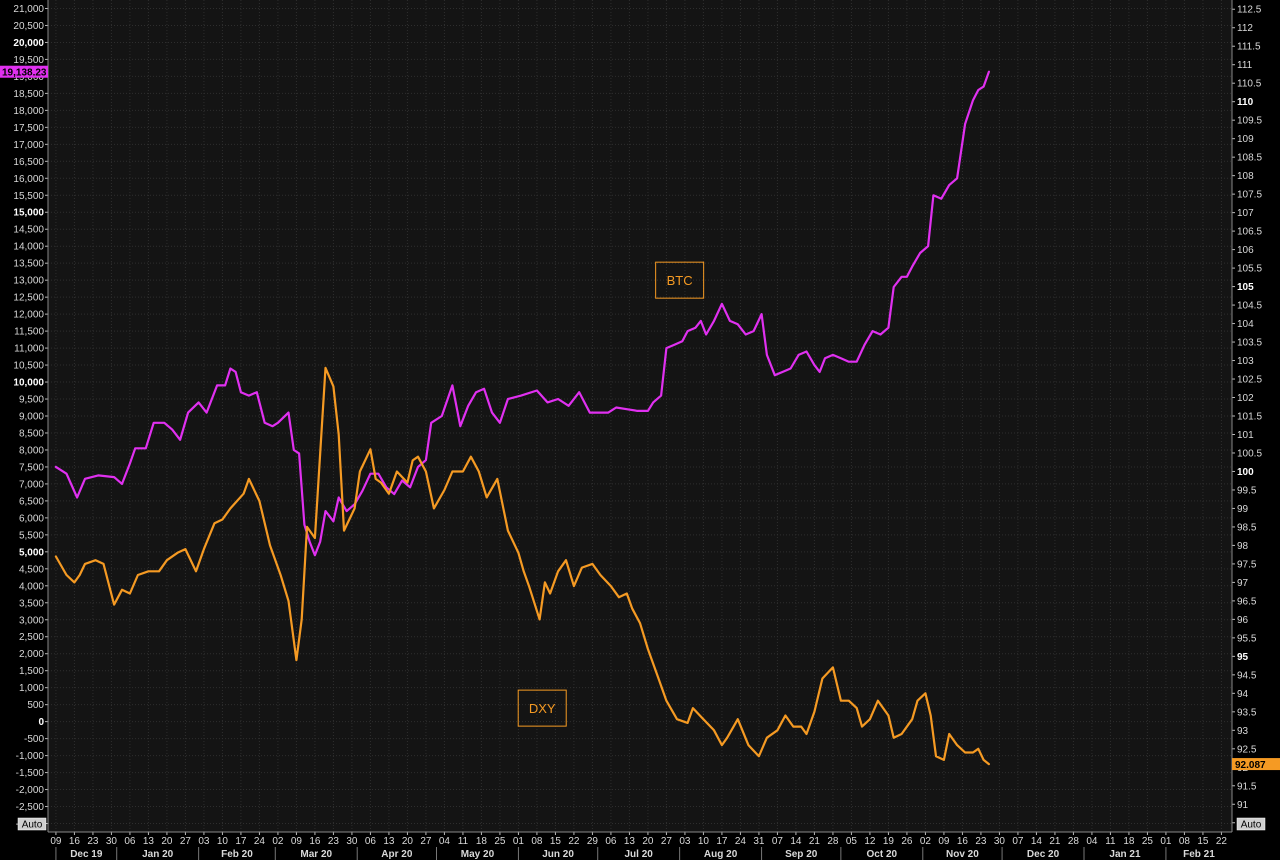  Describe the element at coordinates (1249, 84) in the screenshot. I see `right-tick-label: 110.5` at that location.